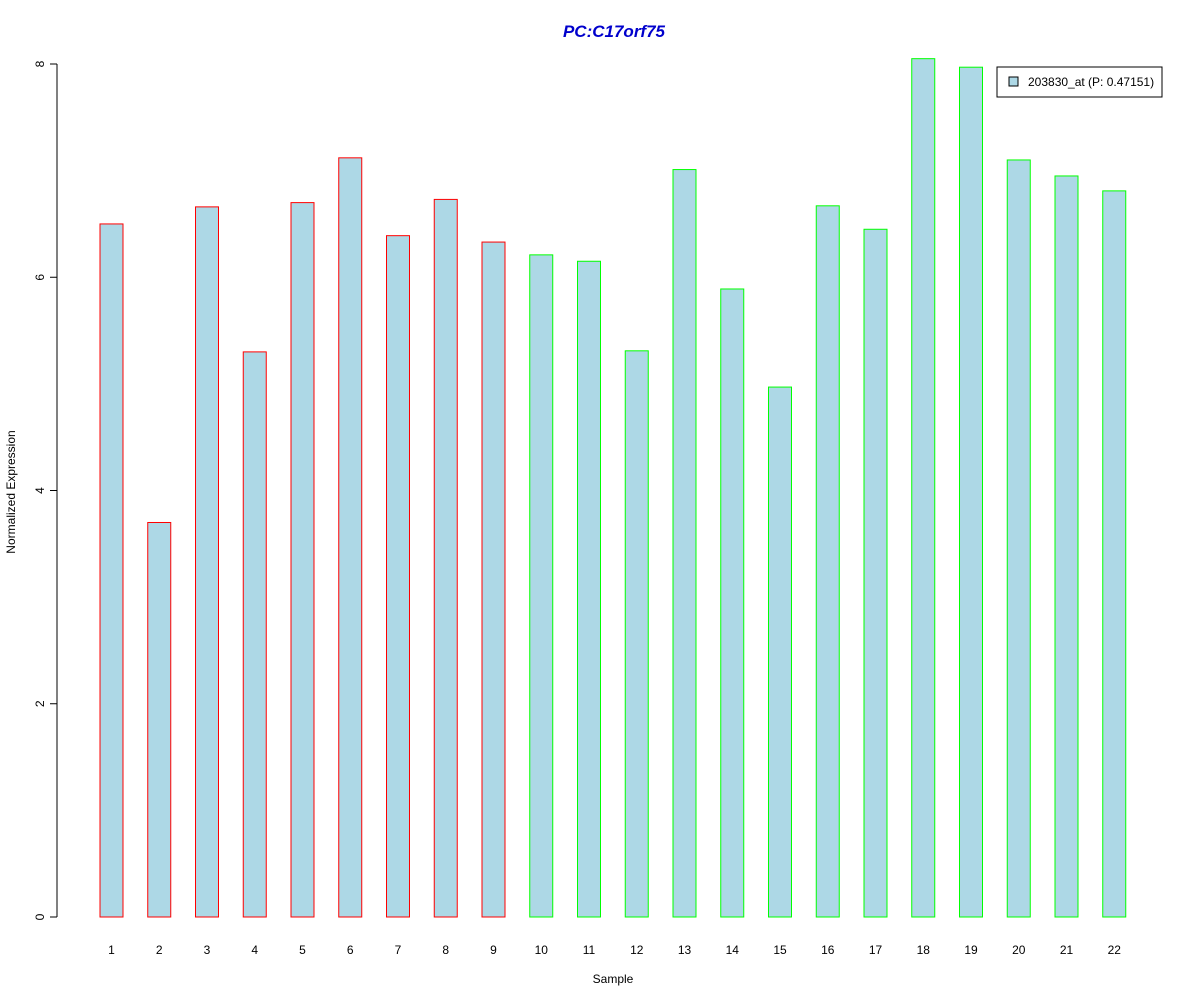 Image resolution: width=1200 pixels, height=1000 pixels. Describe the element at coordinates (445, 950) in the screenshot. I see `x-tick-label: 8` at that location.